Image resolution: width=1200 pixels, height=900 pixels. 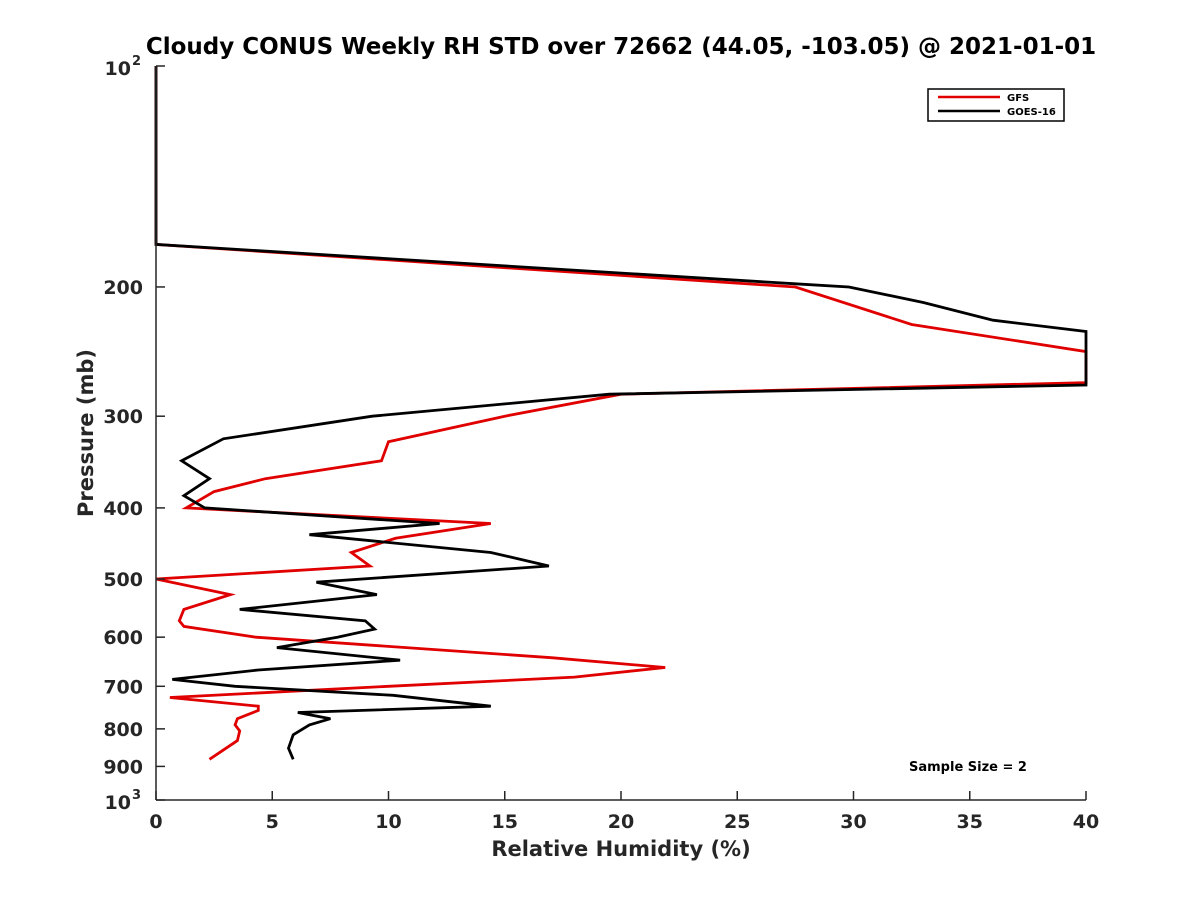 I want to click on y-tick-label: 700, so click(x=123, y=687).